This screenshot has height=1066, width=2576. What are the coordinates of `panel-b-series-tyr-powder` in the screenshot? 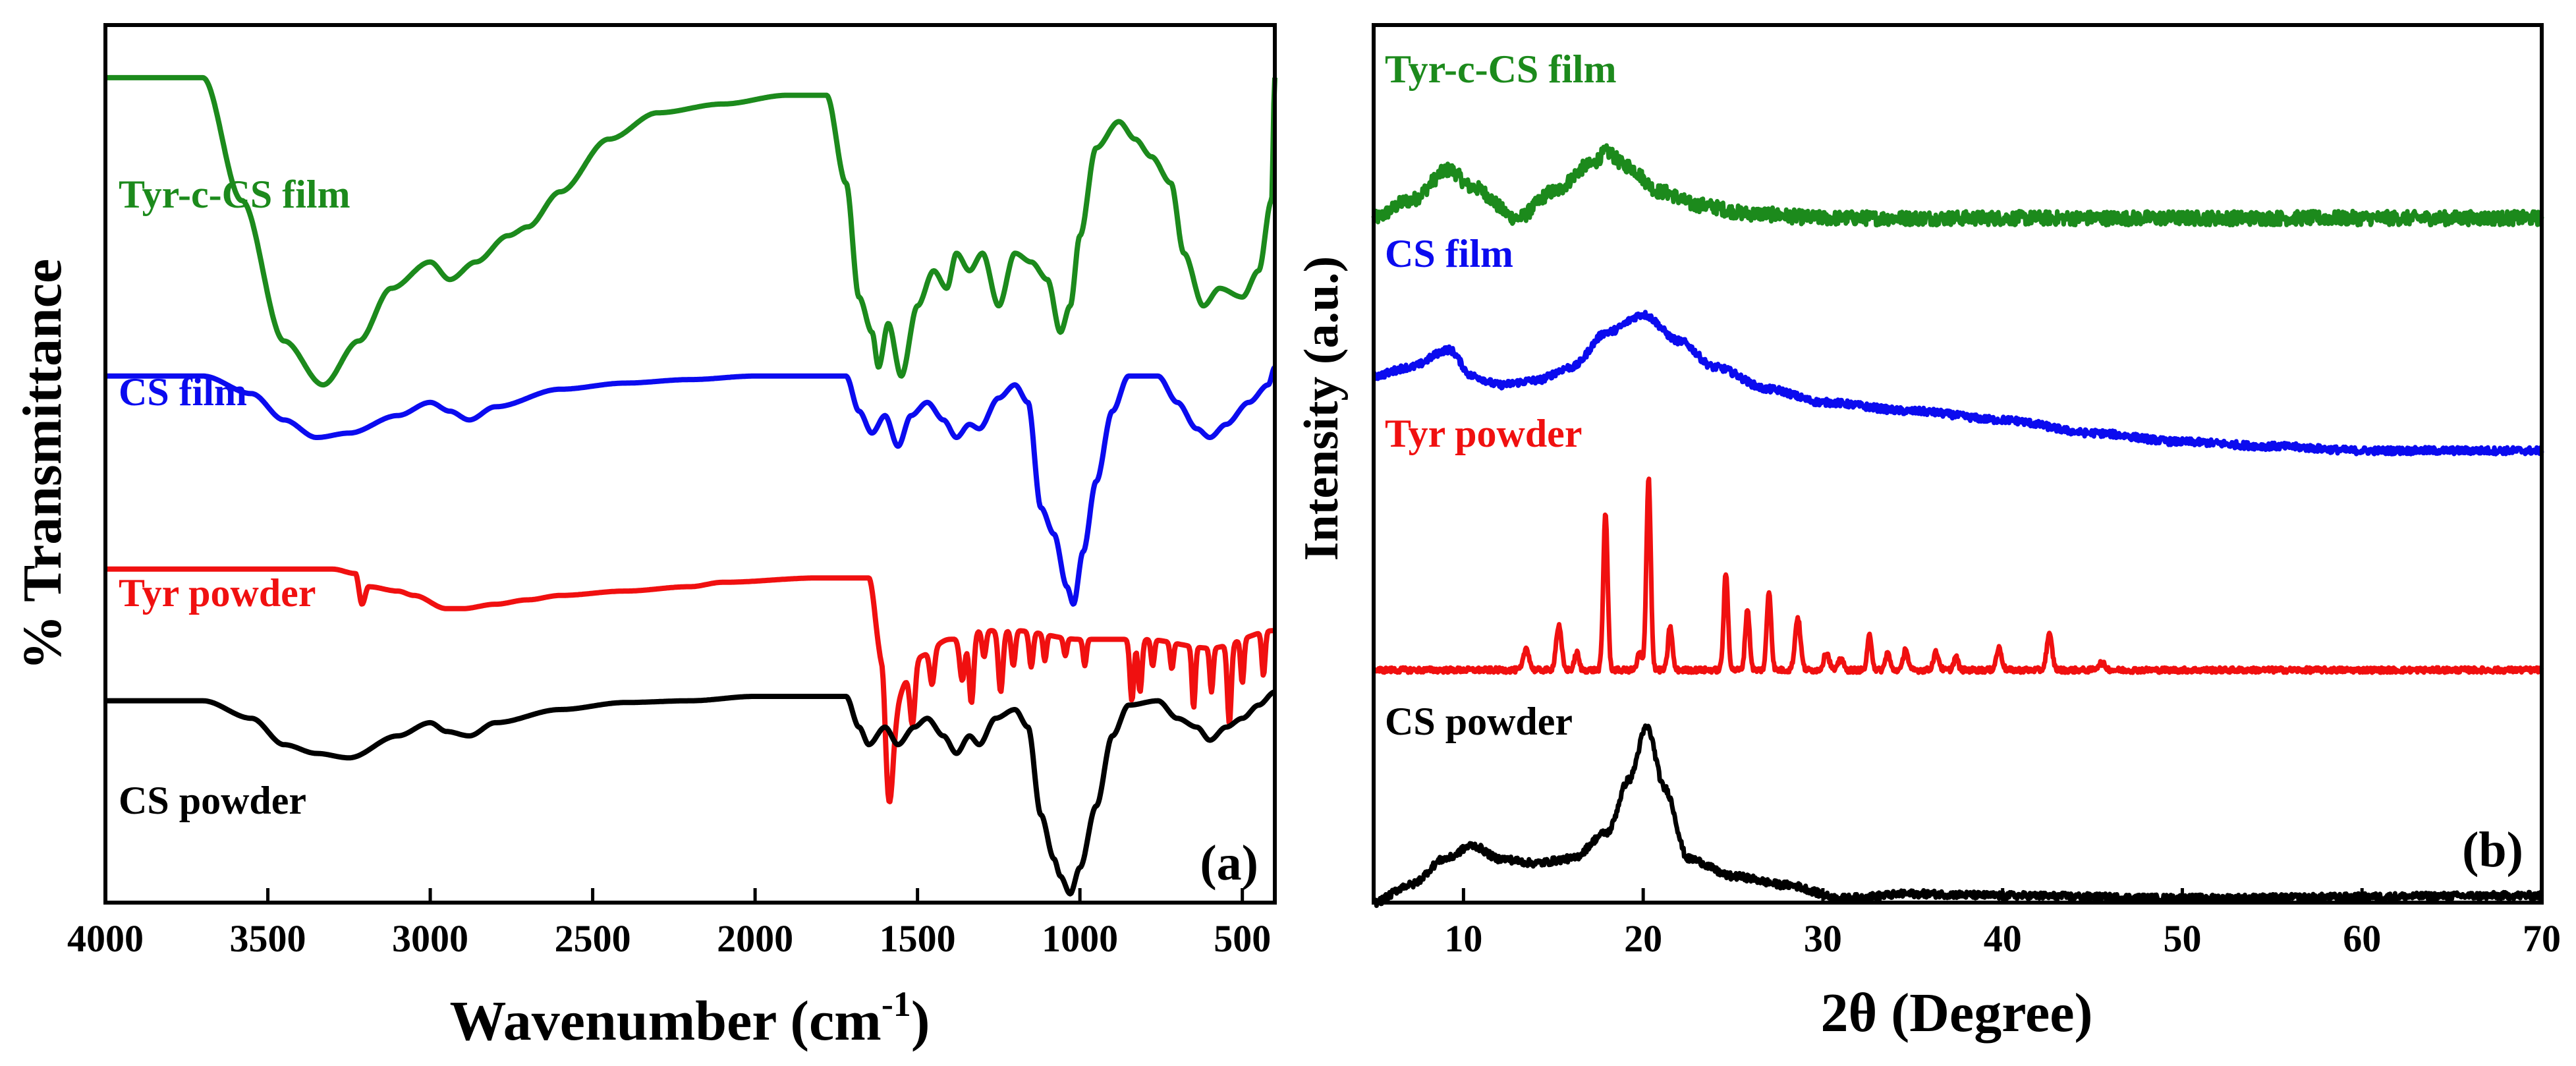 It's located at (1957, 575).